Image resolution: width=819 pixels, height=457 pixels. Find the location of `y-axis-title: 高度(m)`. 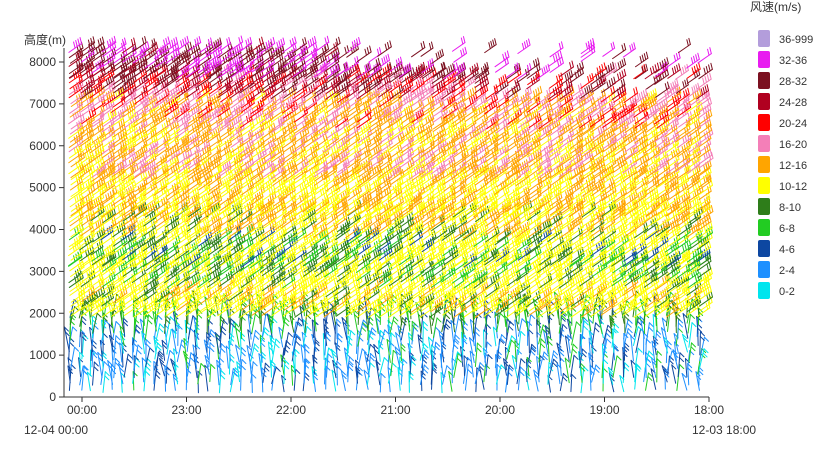

y-axis-title: 高度(m) is located at coordinates (45, 39).